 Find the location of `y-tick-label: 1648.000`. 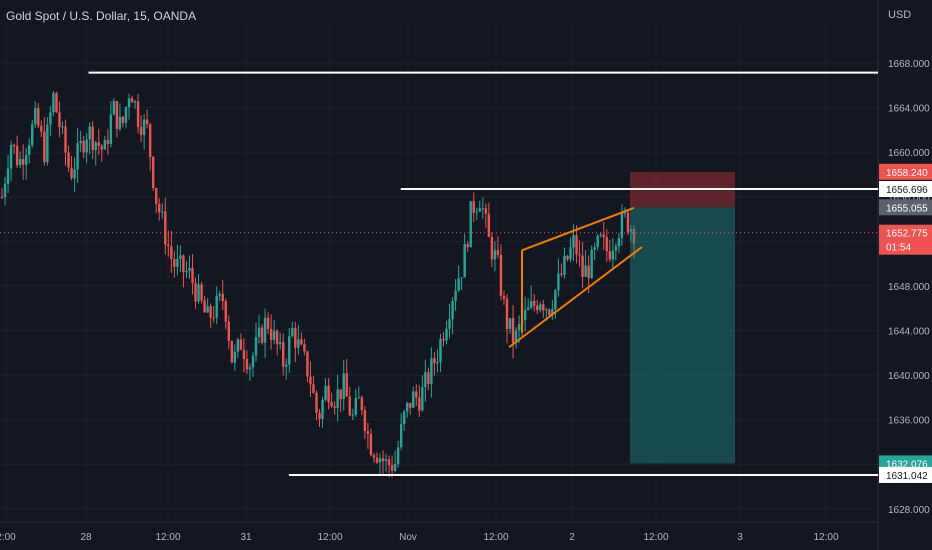

y-tick-label: 1648.000 is located at coordinates (909, 287).